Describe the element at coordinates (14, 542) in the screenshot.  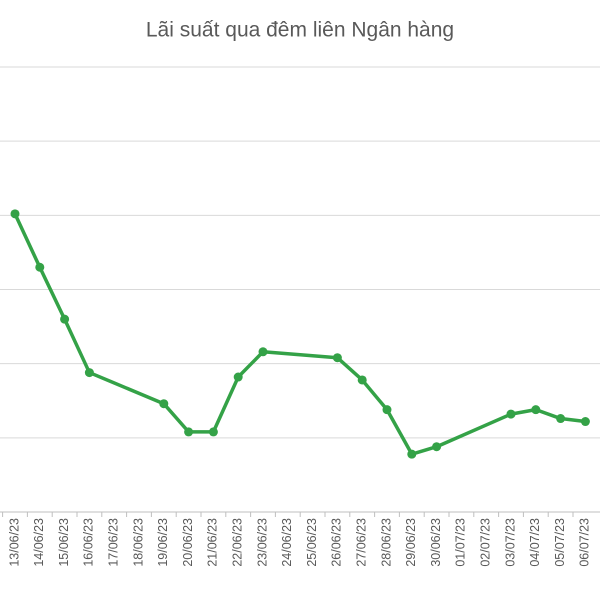
I see `x-tick-label: 13/06/23` at that location.